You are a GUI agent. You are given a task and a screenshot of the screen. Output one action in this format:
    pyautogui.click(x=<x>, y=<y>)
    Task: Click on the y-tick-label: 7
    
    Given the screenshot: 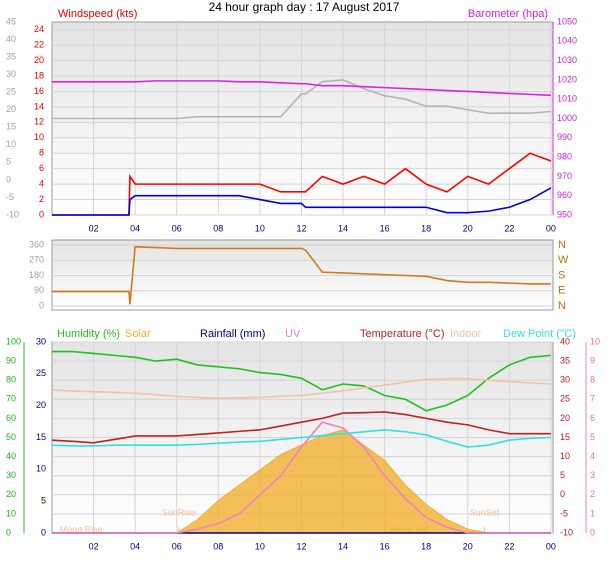 What is the action you would take?
    pyautogui.click(x=592, y=399)
    